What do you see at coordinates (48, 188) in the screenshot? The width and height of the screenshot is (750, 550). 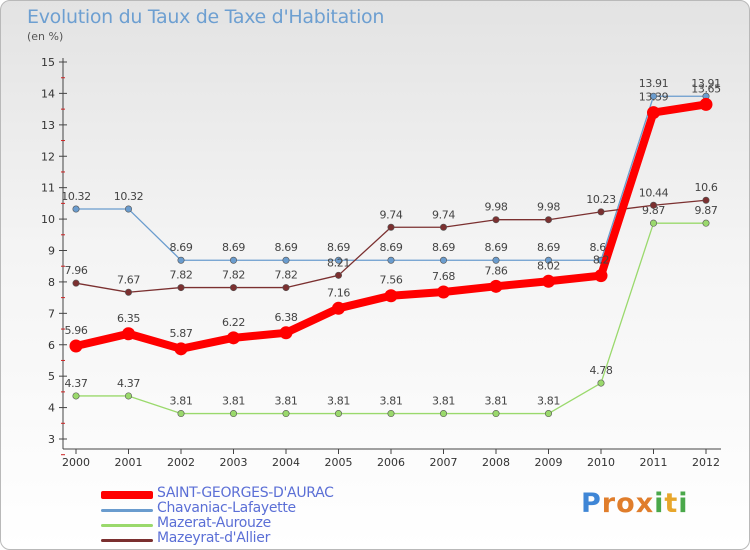 I see `y-tick-label: 11` at bounding box center [48, 188].